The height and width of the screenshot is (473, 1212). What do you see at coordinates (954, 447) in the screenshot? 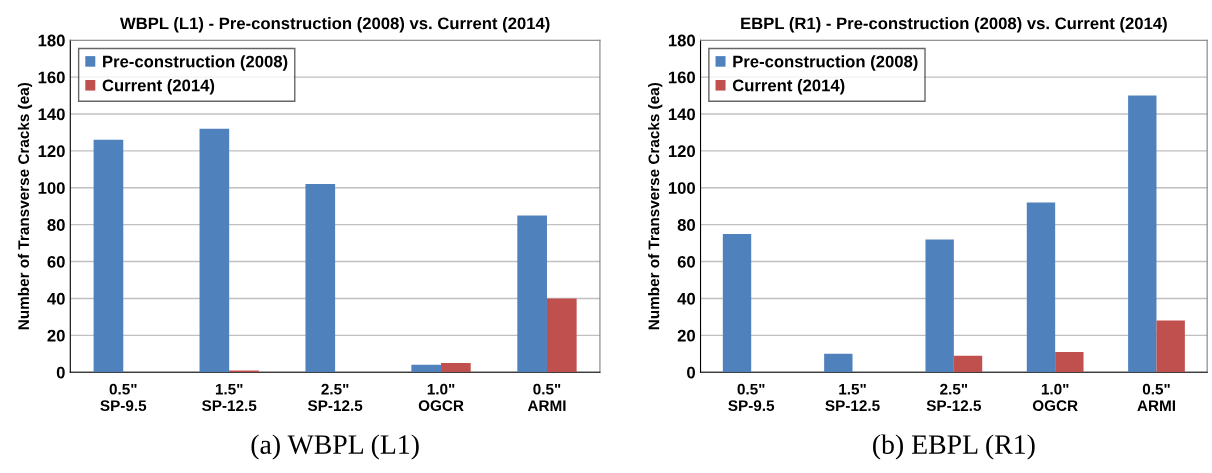
I see `text: (b) EBPL (R1)` at bounding box center [954, 447].